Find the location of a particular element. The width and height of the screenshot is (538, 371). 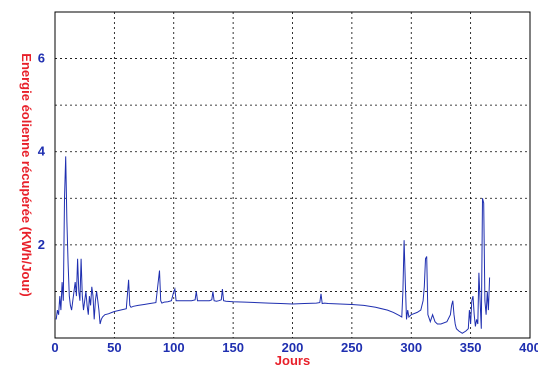

y-axis-label: Energie éolienne récupérée (KWh/Jour) is located at coordinates (26, 174).